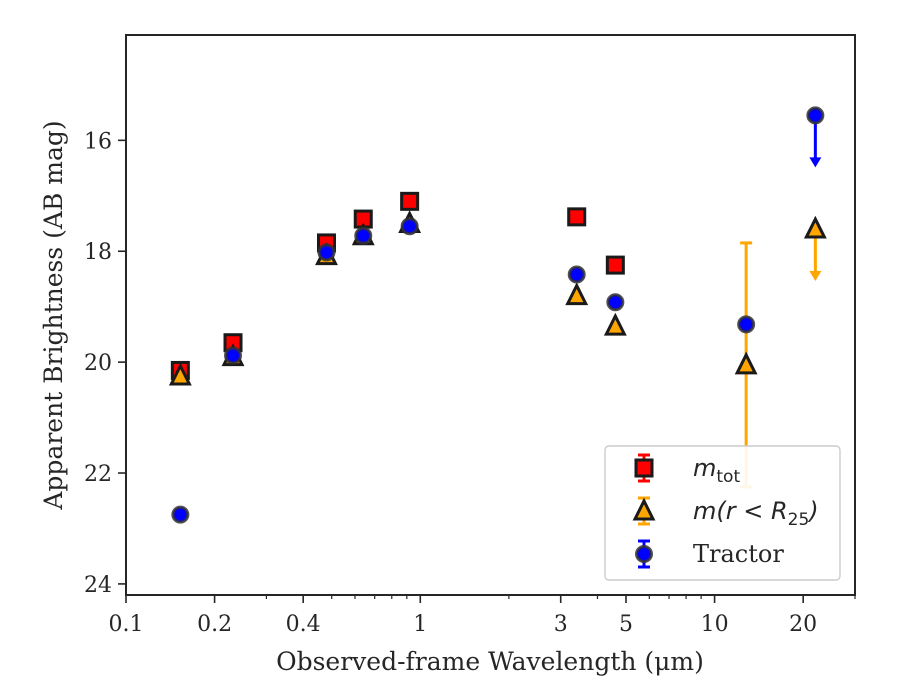 The image size is (900, 700). Describe the element at coordinates (126, 624) in the screenshot. I see `x-tick-label-0: 0.1` at that location.